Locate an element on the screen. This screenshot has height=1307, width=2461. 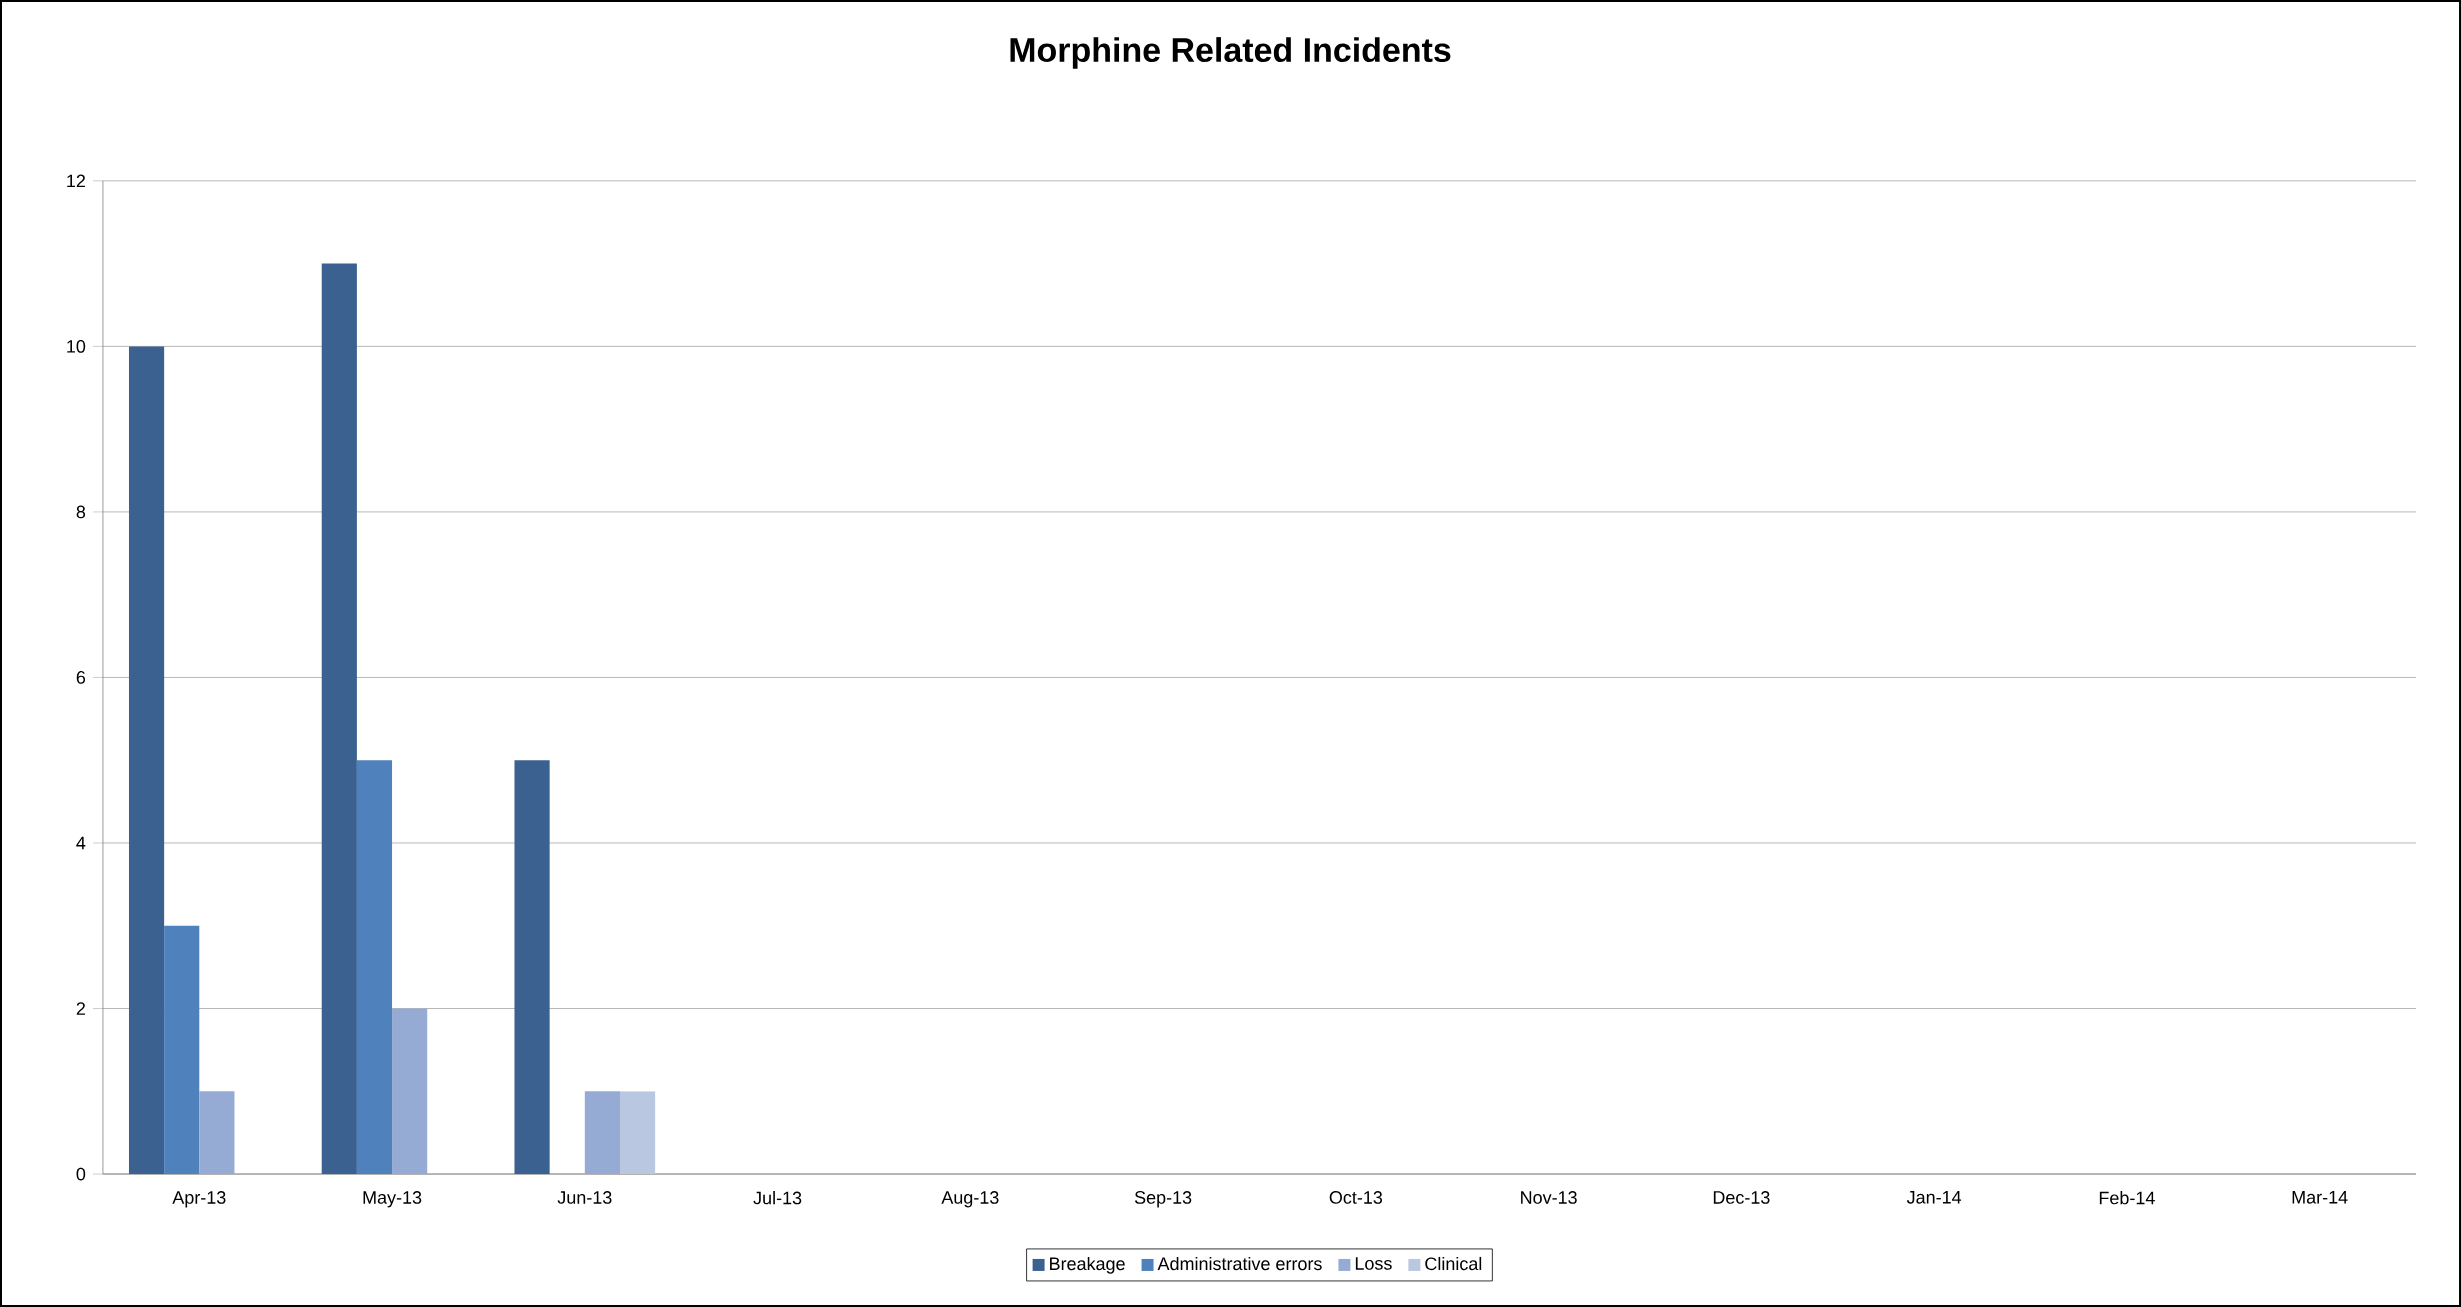
chart-title: Morphine Related Incidents is located at coordinates (1230, 53).